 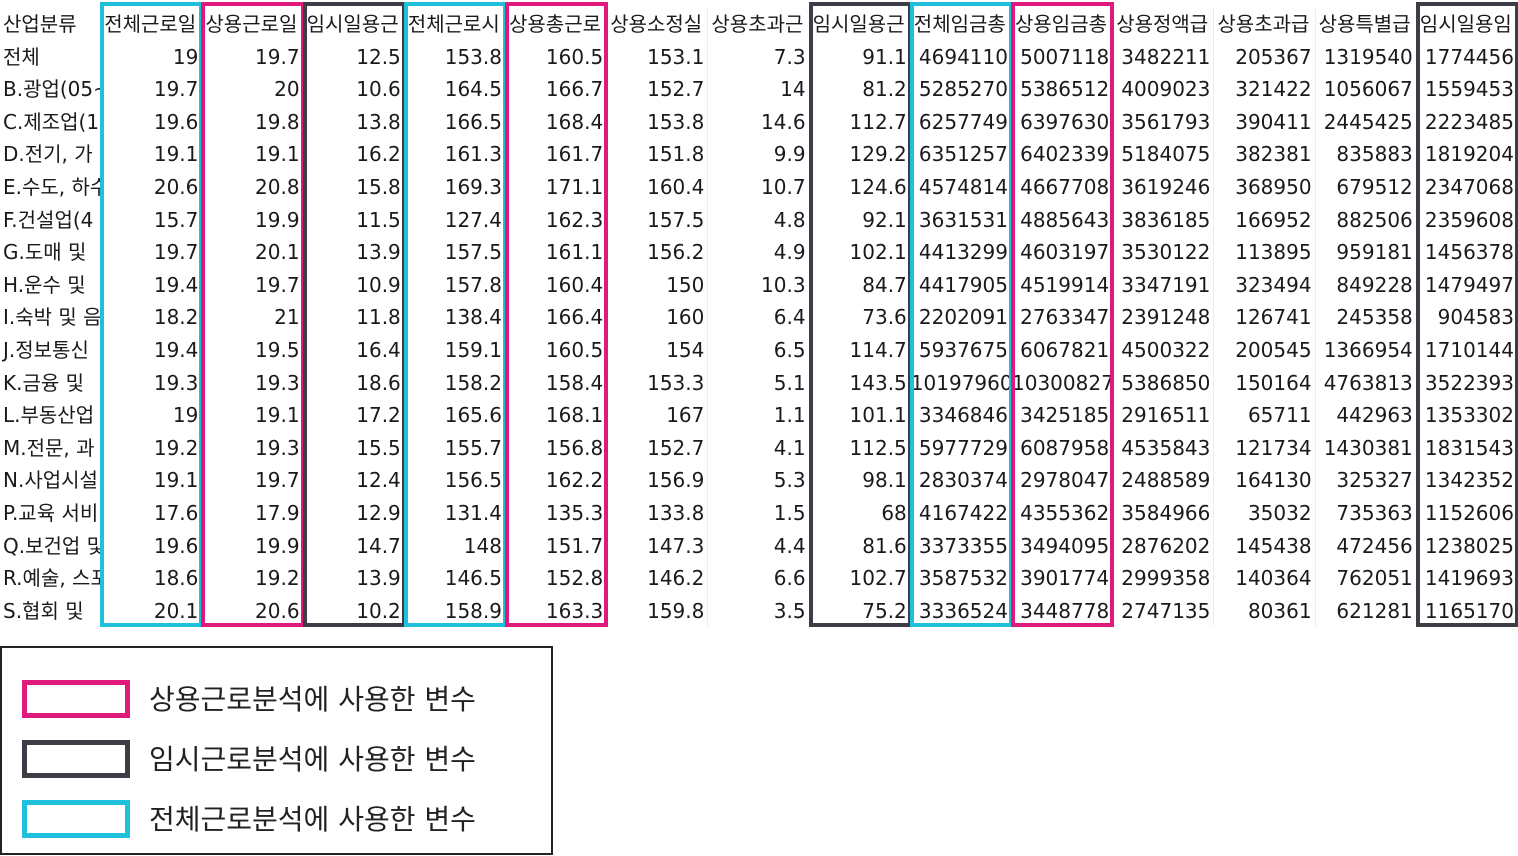 What do you see at coordinates (455, 479) in the screenshot?
I see `data-cell: 156.5` at bounding box center [455, 479].